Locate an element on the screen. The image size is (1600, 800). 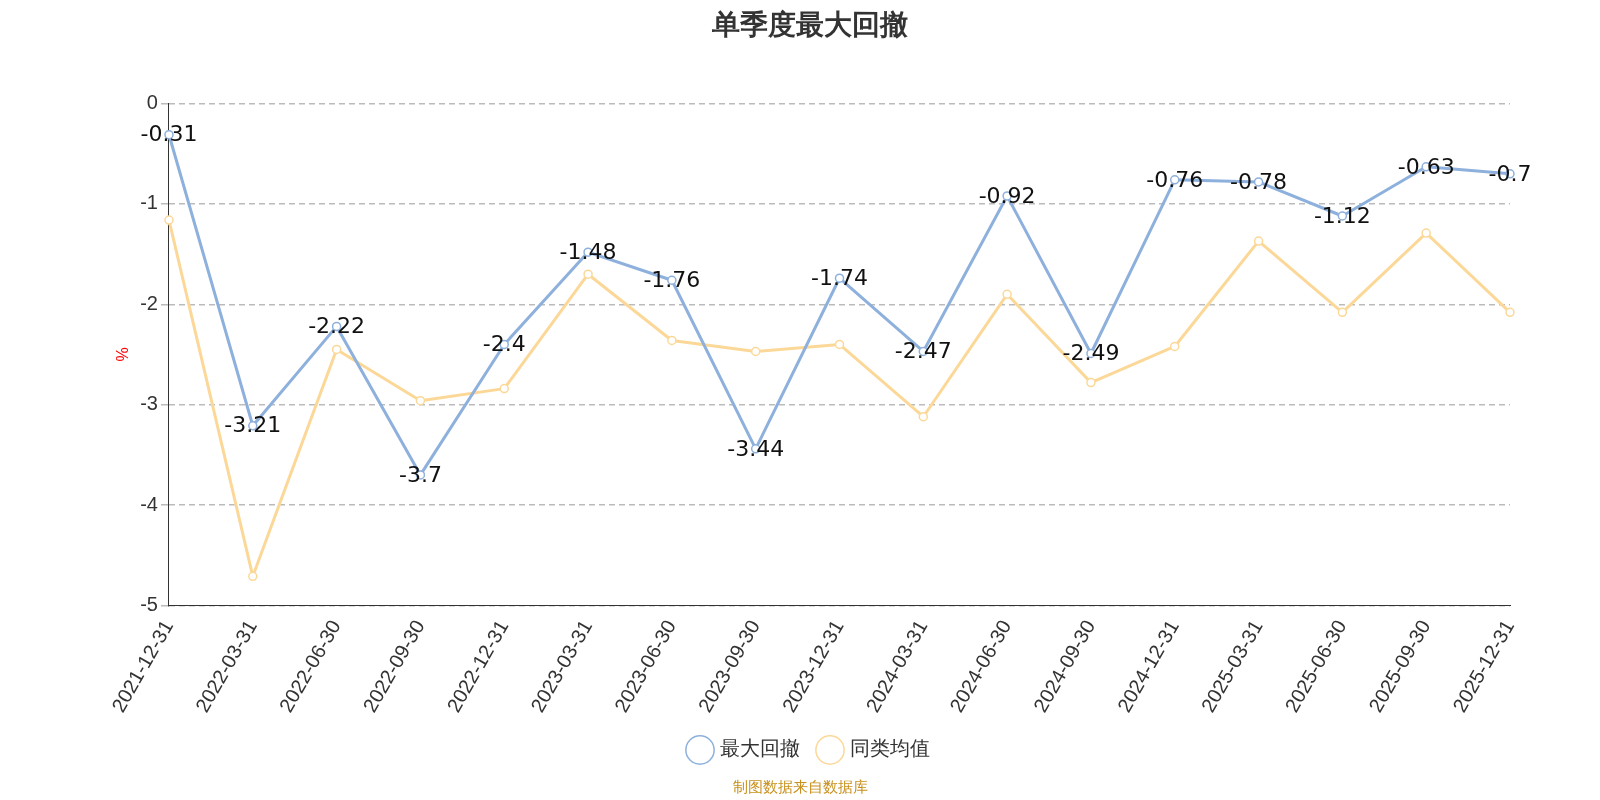
data-label: -2.47 is located at coordinates (923, 351).